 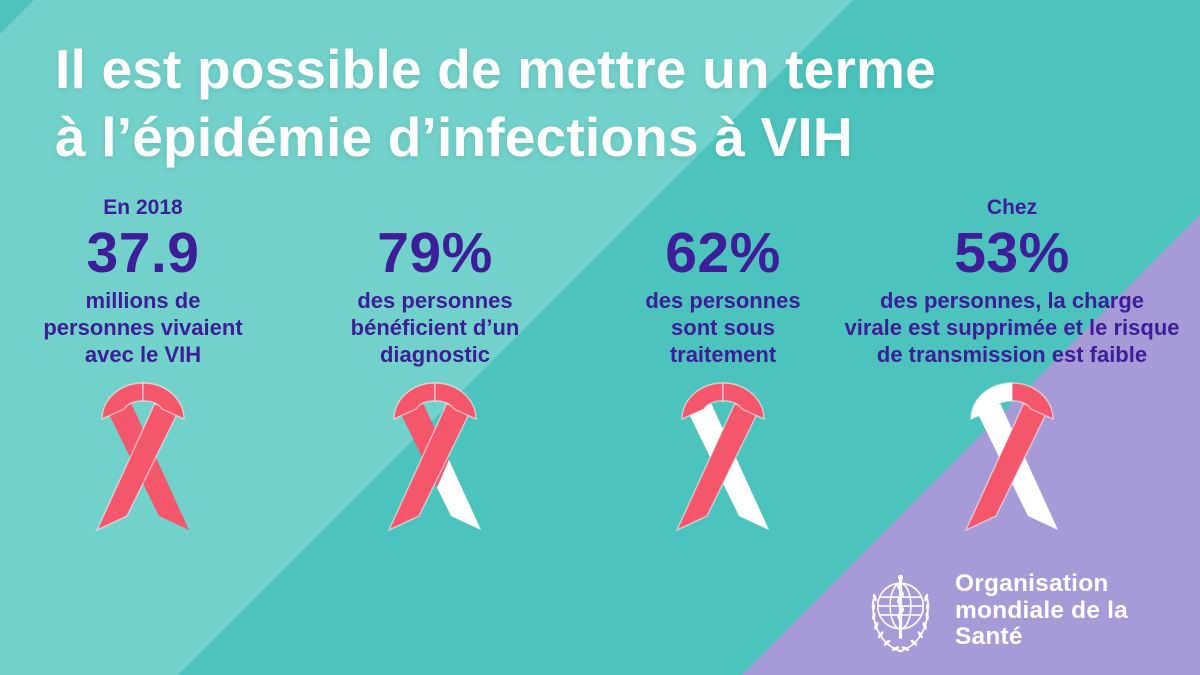 I want to click on stat-prelabel: En 2018, so click(x=143, y=207).